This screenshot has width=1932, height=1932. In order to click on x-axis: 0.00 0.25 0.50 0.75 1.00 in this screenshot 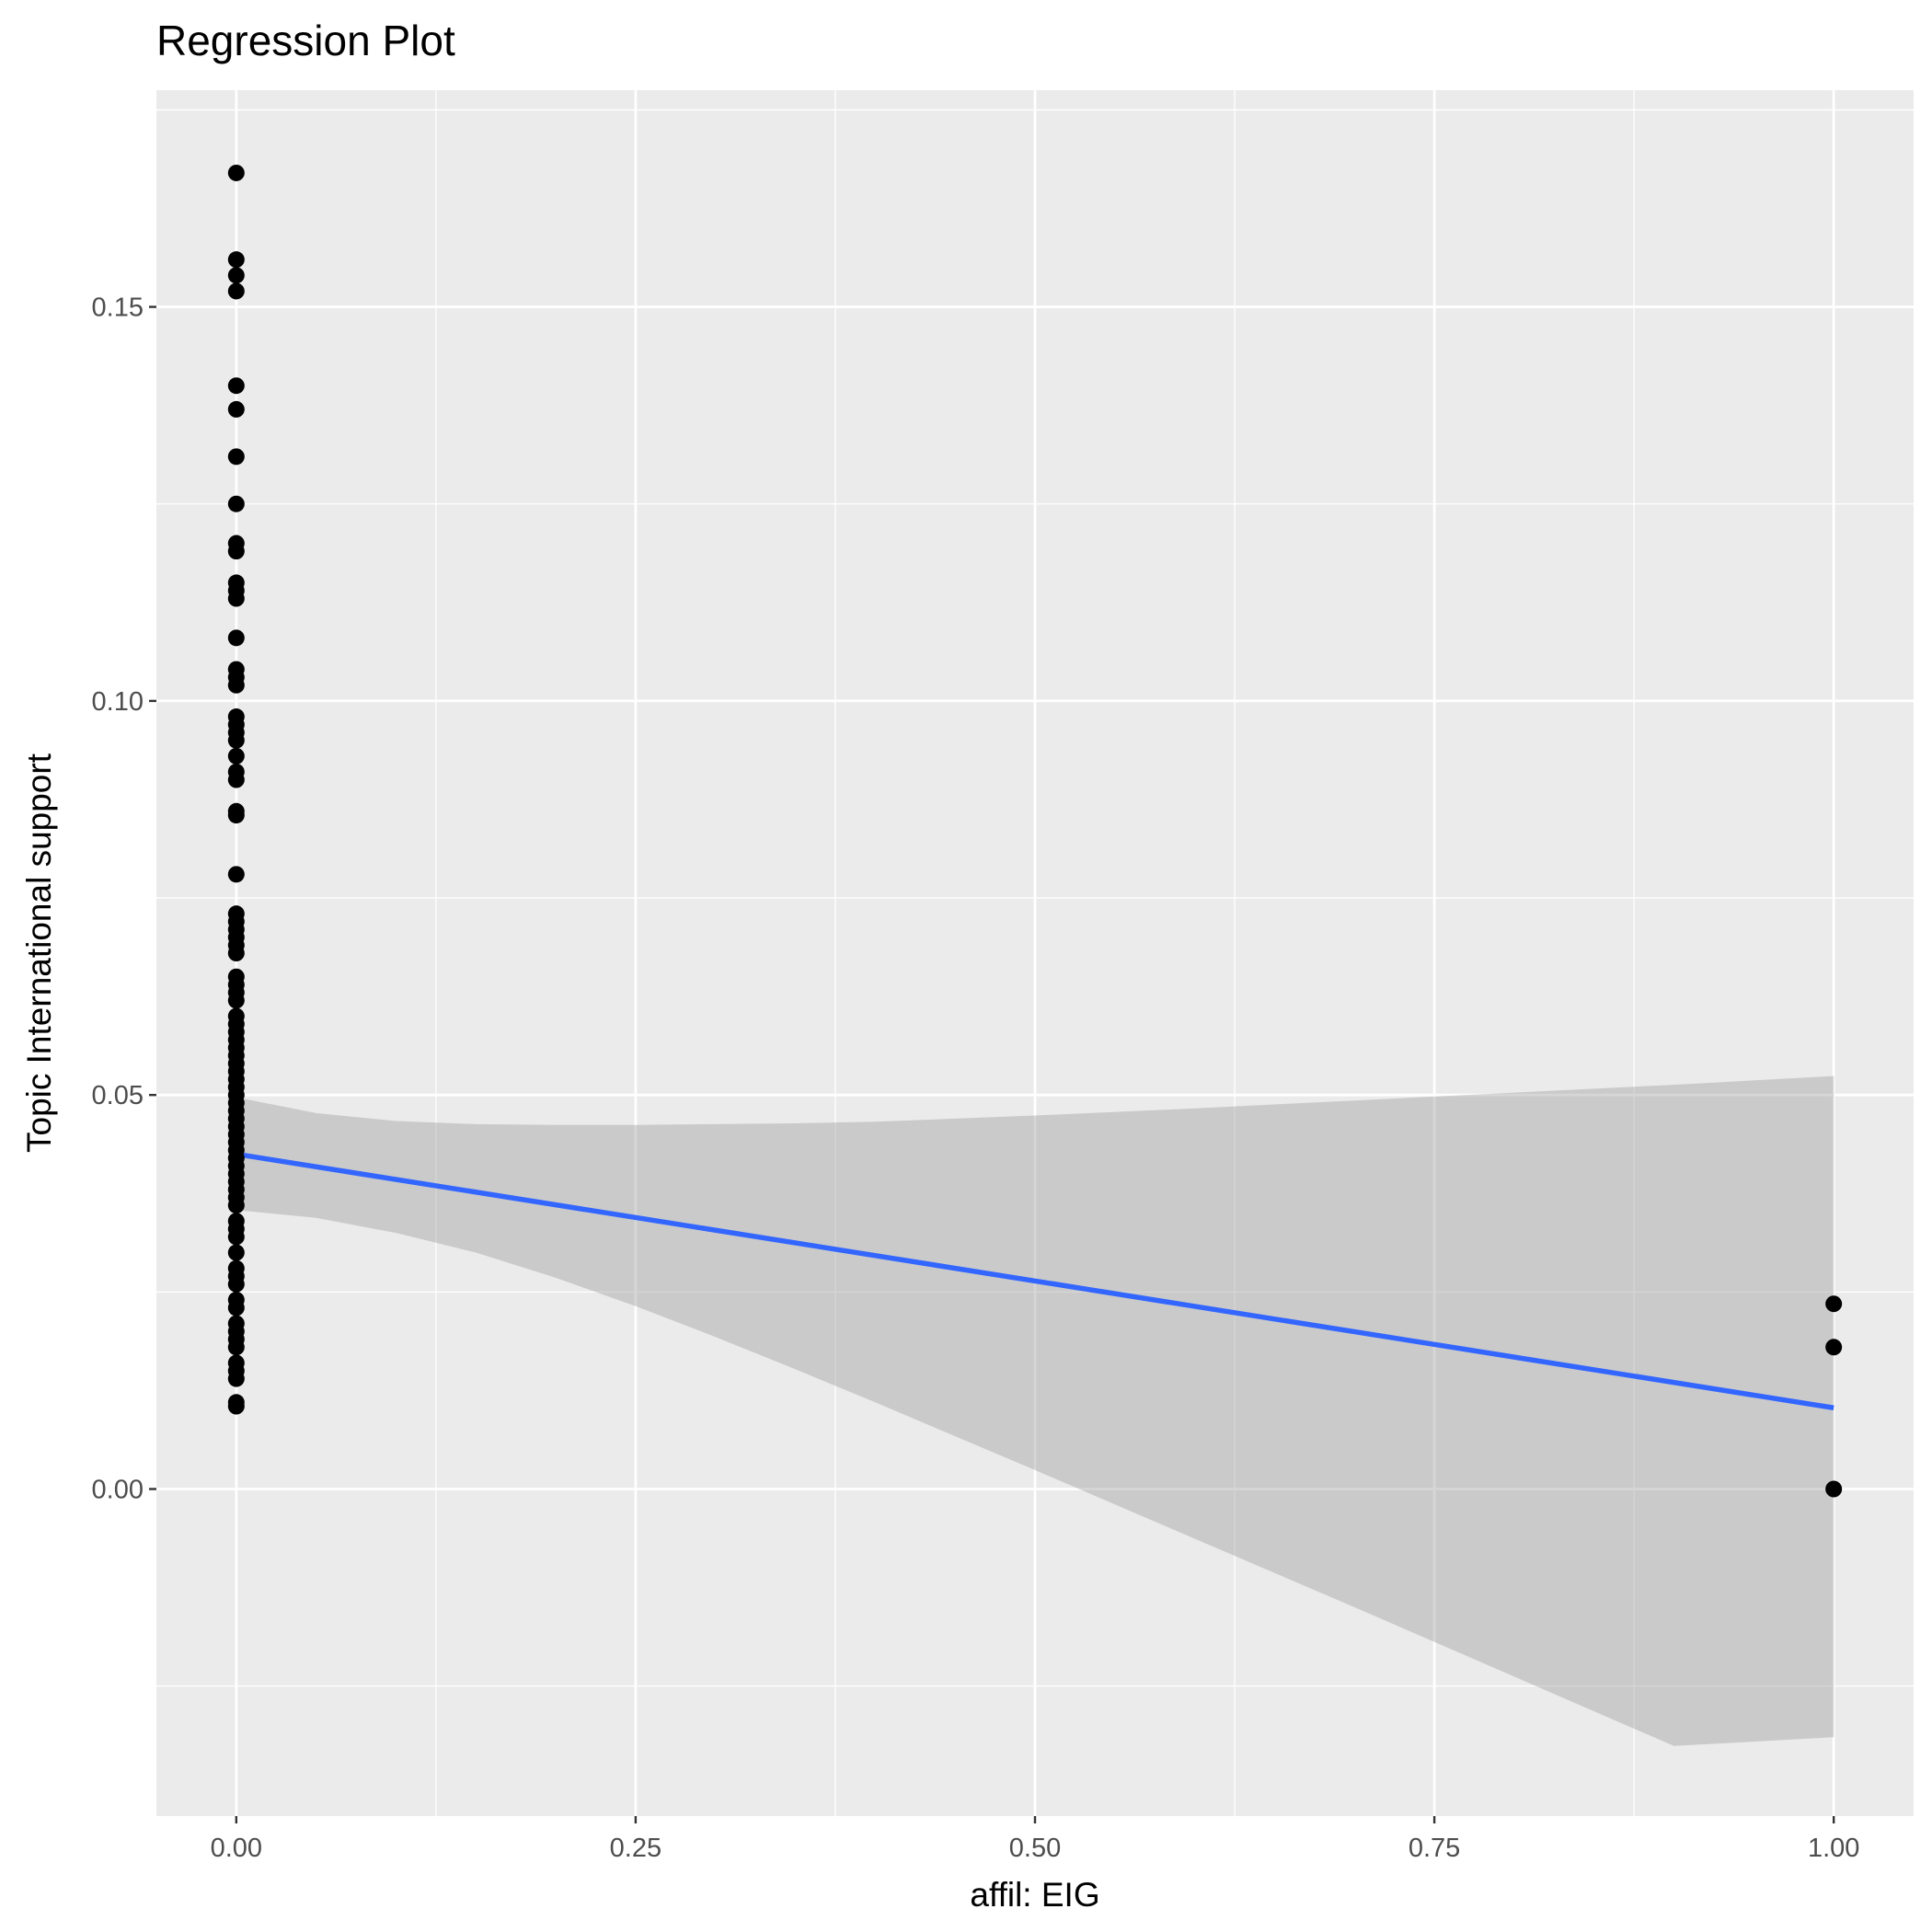, I will do `click(1035, 1839)`.